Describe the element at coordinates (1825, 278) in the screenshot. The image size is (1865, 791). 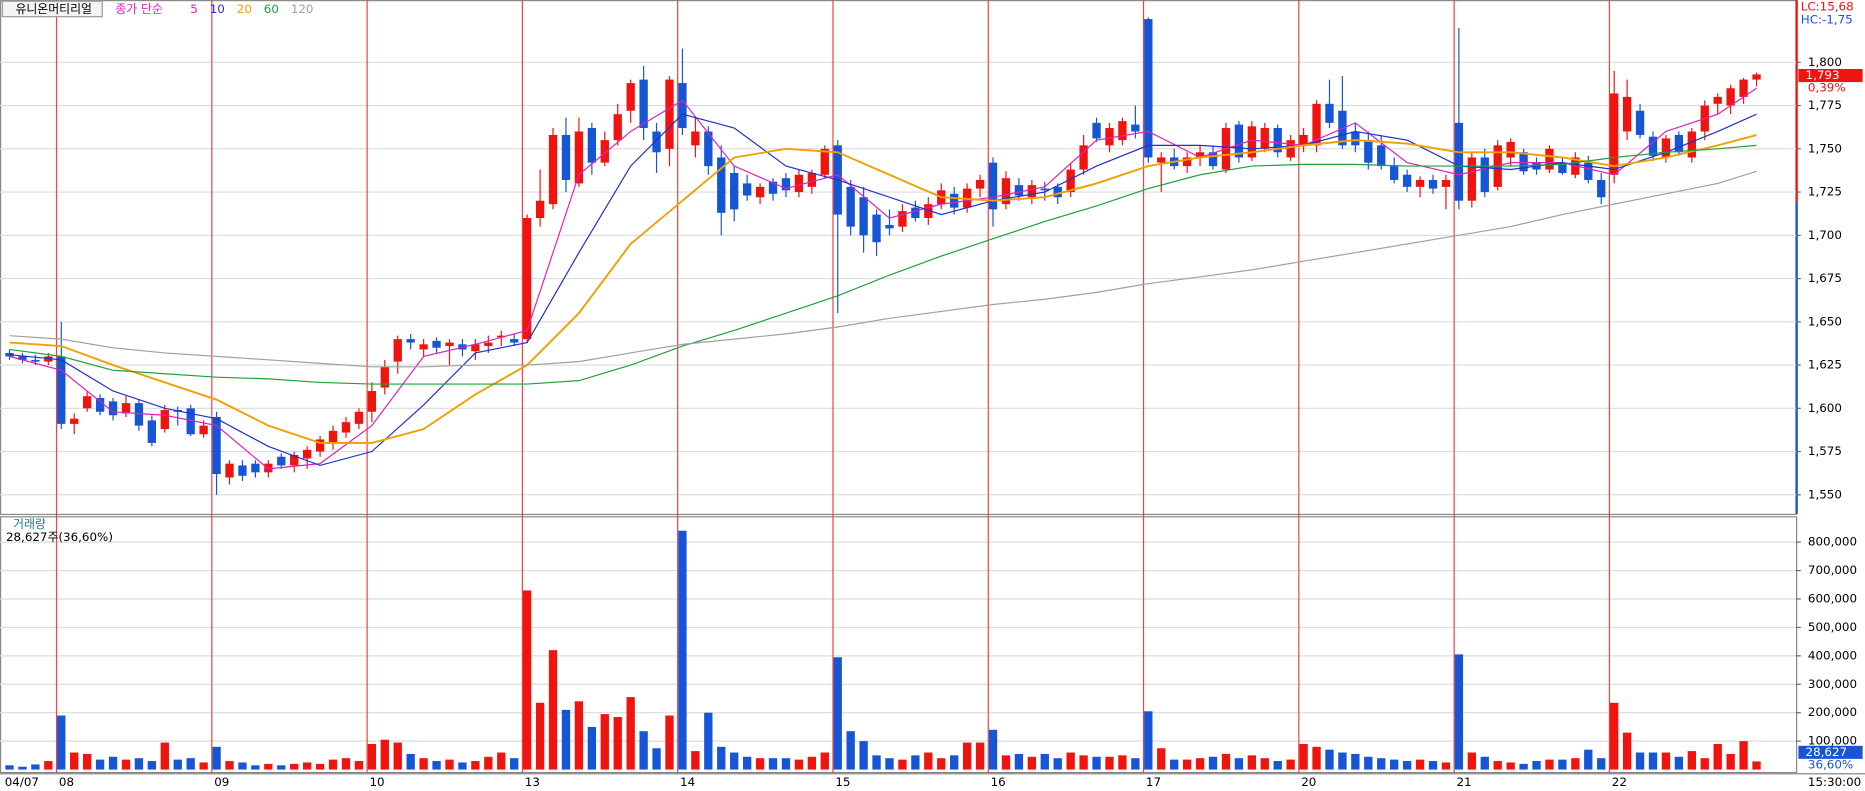
I see `y-tick-label: 1,675` at that location.